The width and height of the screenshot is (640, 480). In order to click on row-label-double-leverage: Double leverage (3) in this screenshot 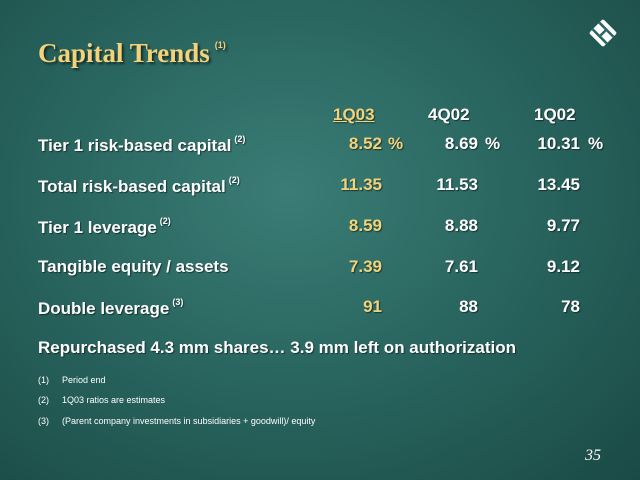, I will do `click(111, 307)`.